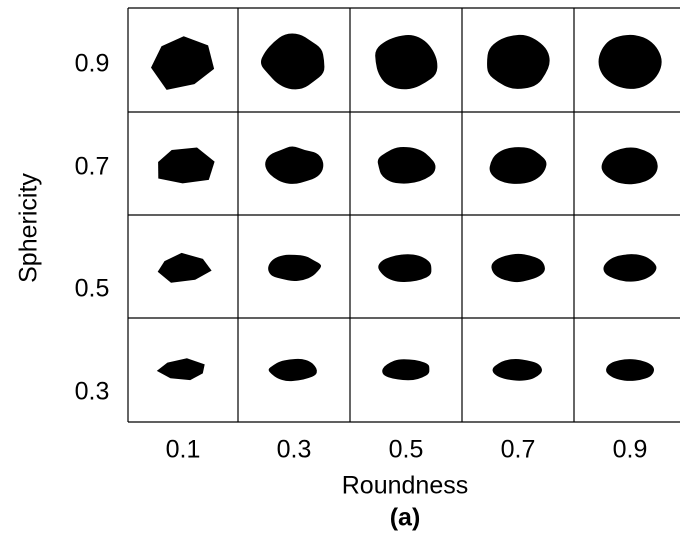  What do you see at coordinates (29, 228) in the screenshot?
I see `y-axis-title: Sphericity` at bounding box center [29, 228].